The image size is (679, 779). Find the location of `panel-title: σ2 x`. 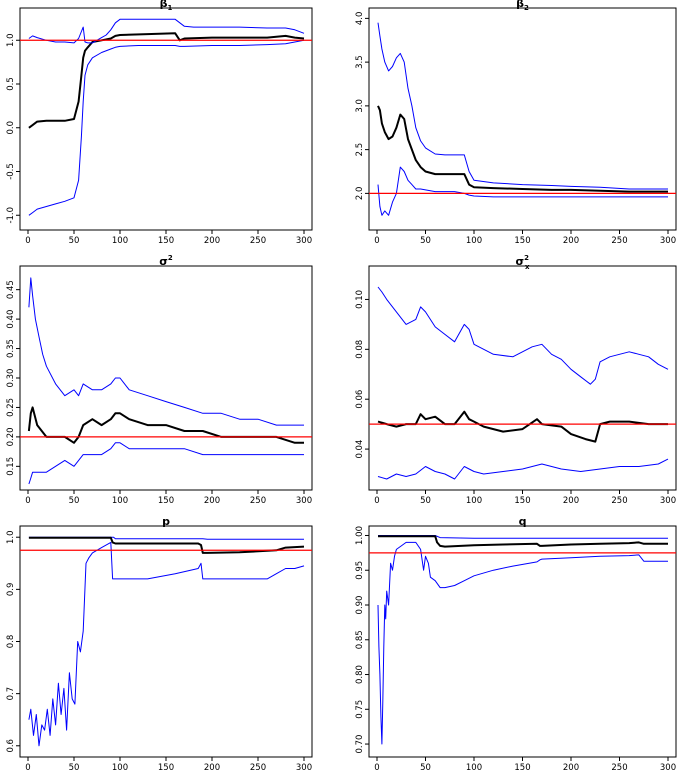

panel-title: σ2 x is located at coordinates (523, 262).